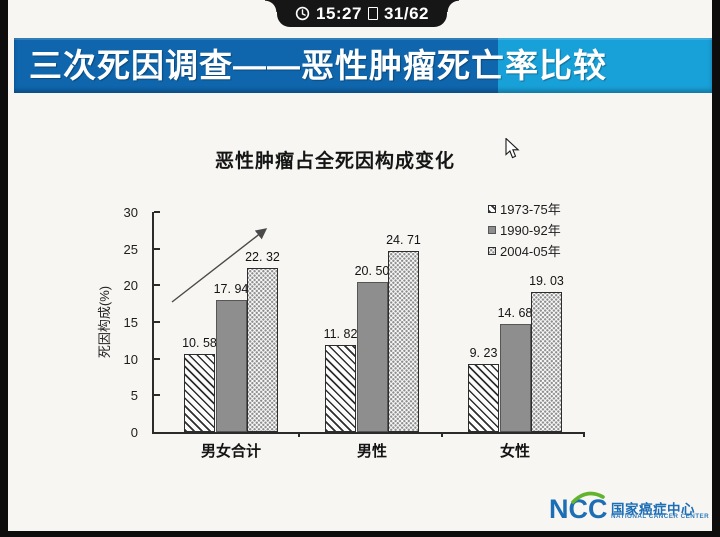 The width and height of the screenshot is (720, 537). I want to click on slideshow-status-tab: 15:27 31/62, so click(362, 13).